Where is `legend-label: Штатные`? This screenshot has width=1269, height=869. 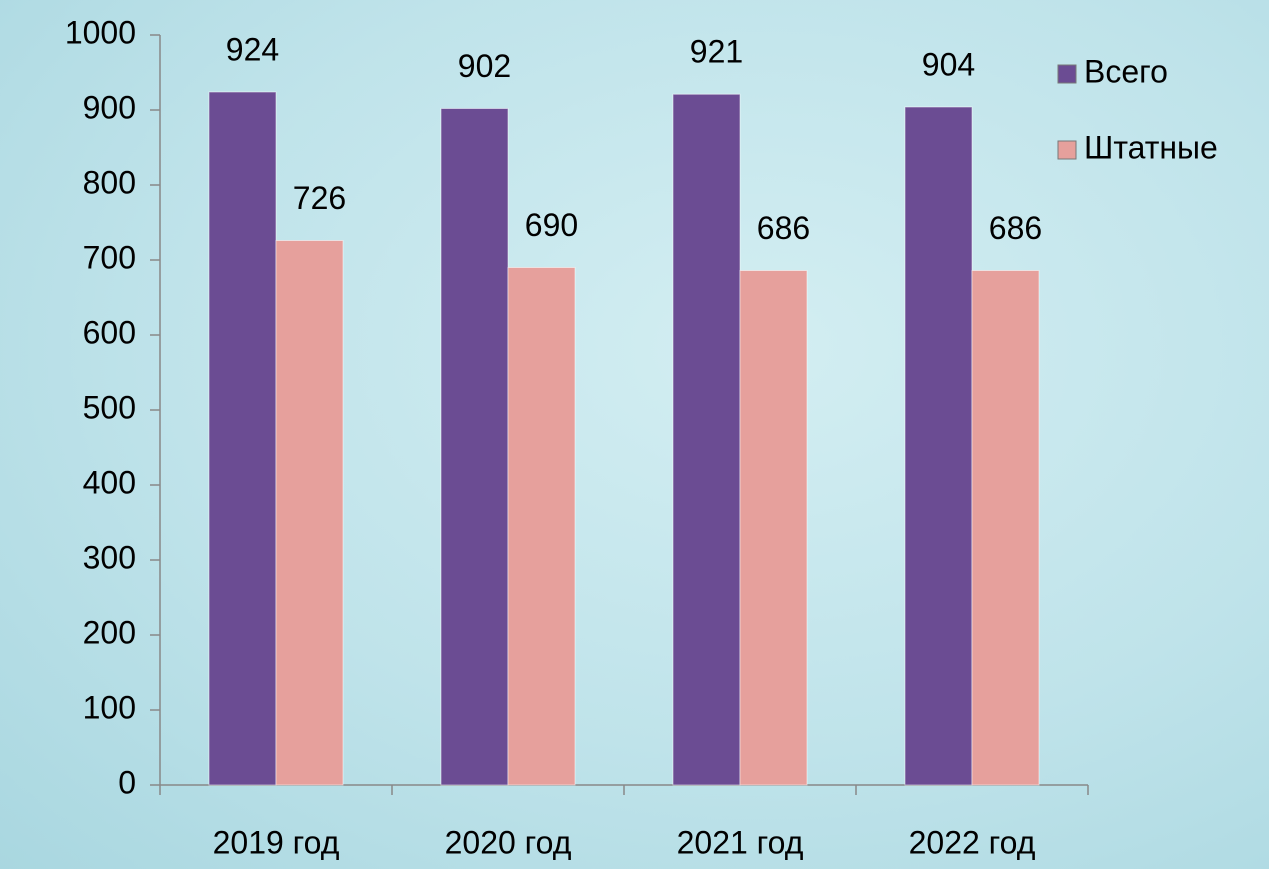 legend-label: Штатные is located at coordinates (1151, 147).